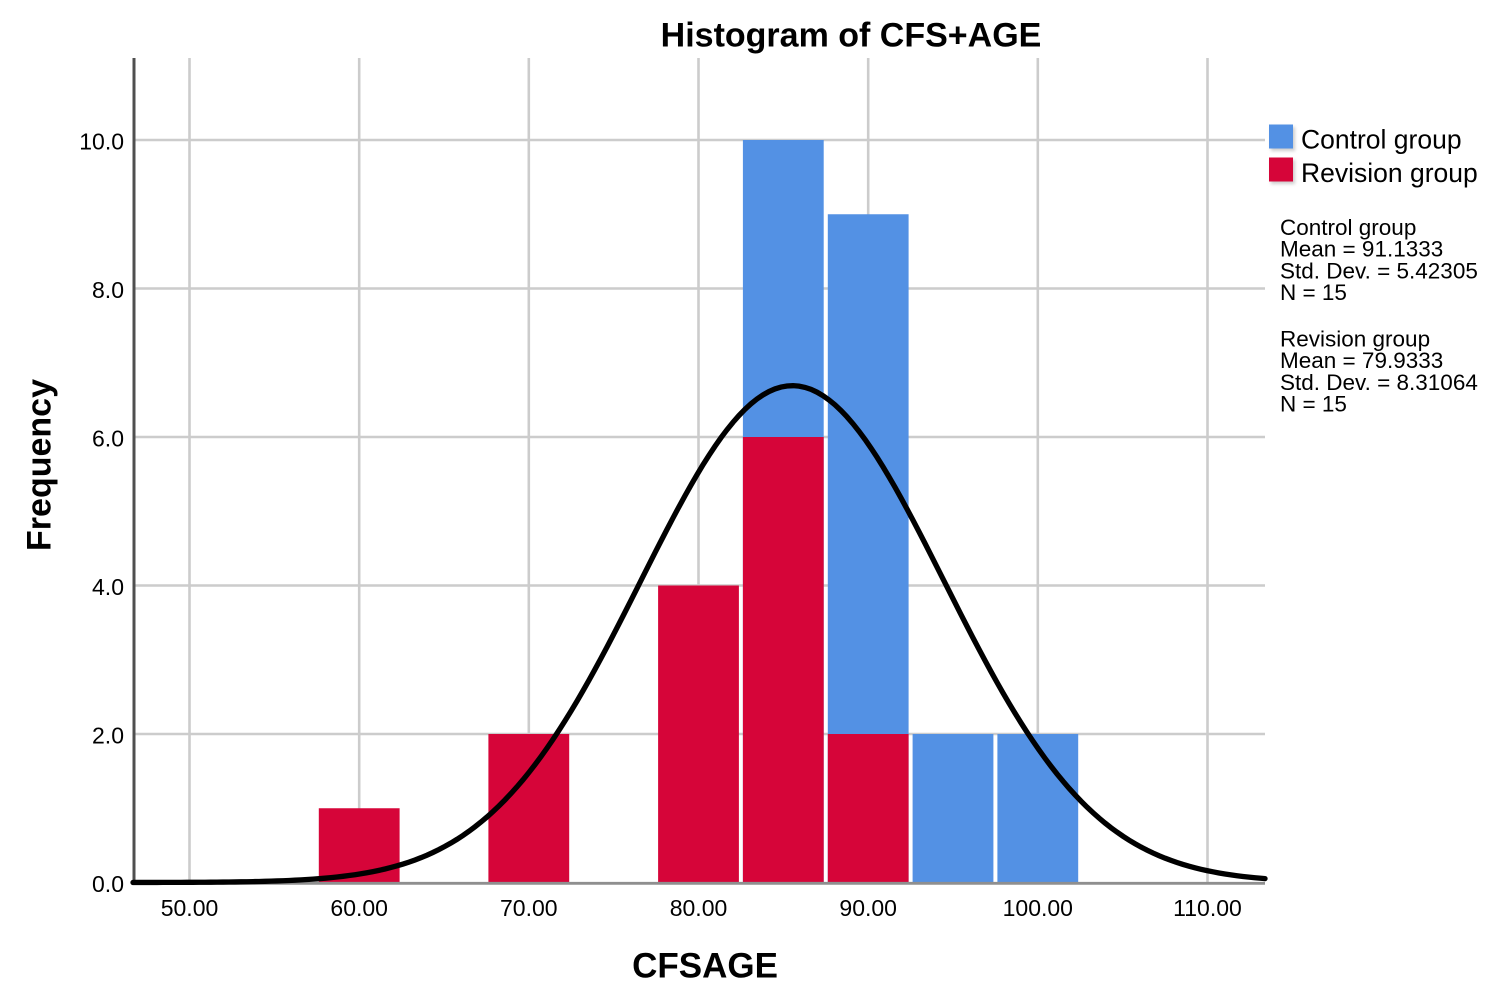  Describe the element at coordinates (359, 908) in the screenshot. I see `svg-text: 60.00` at that location.